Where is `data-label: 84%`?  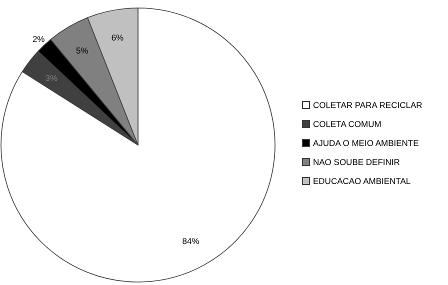 data-label: 84% is located at coordinates (191, 241).